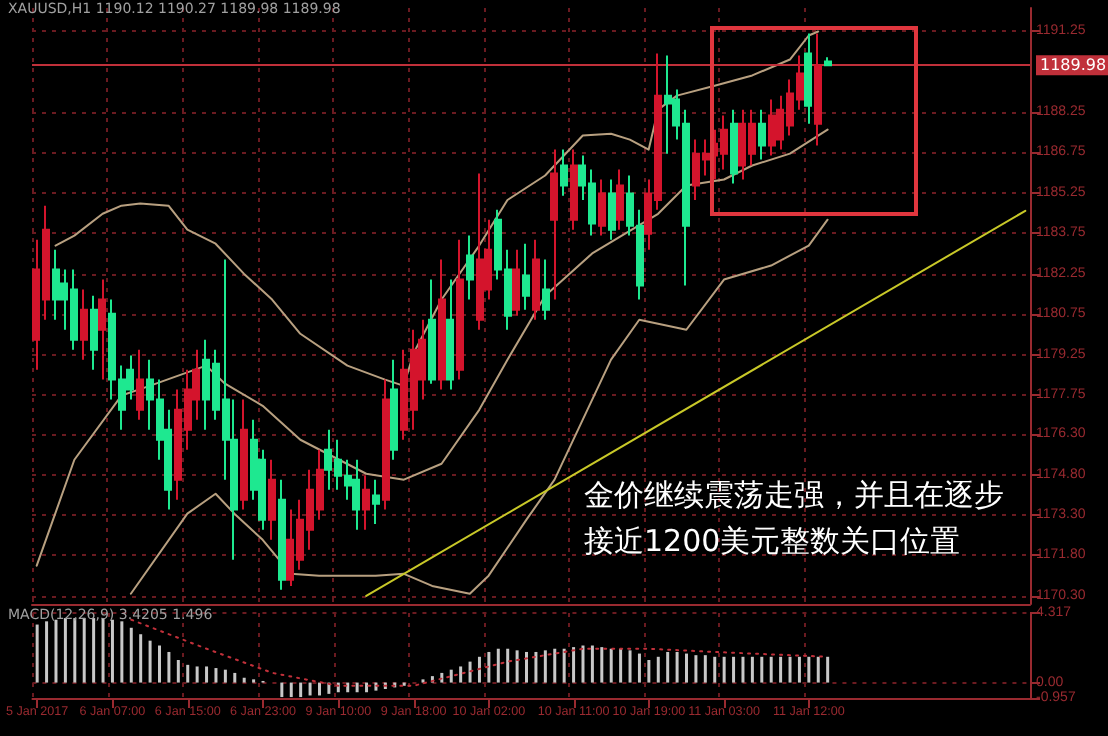  Describe the element at coordinates (1073, 65) in the screenshot. I see `ref-line-label: 1189.98` at that location.